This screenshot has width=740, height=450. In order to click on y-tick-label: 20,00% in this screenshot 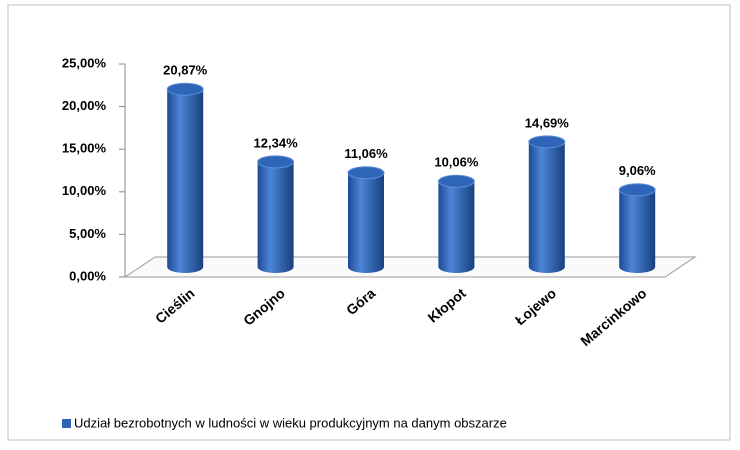, I will do `click(84, 105)`.